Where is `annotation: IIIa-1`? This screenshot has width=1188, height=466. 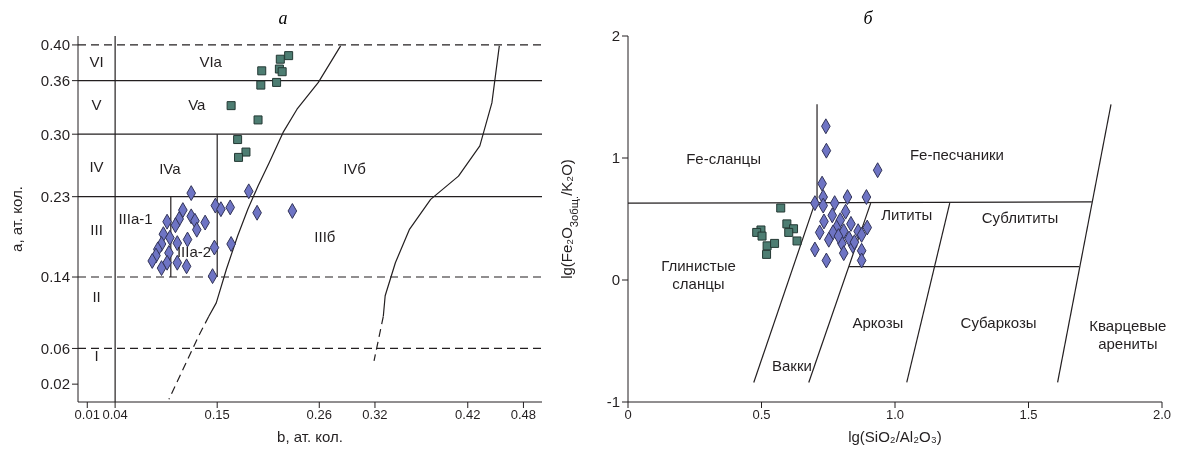
annotation: IIIa-1 is located at coordinates (135, 218).